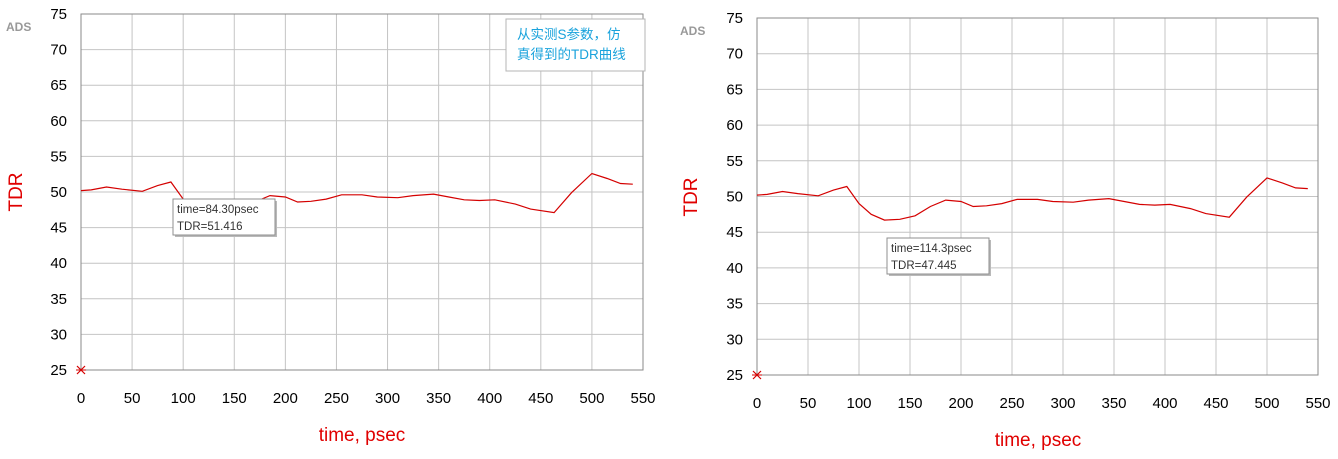 The height and width of the screenshot is (459, 1338). What do you see at coordinates (218, 210) in the screenshot?
I see `marker-readout-time: time=84.30psec` at bounding box center [218, 210].